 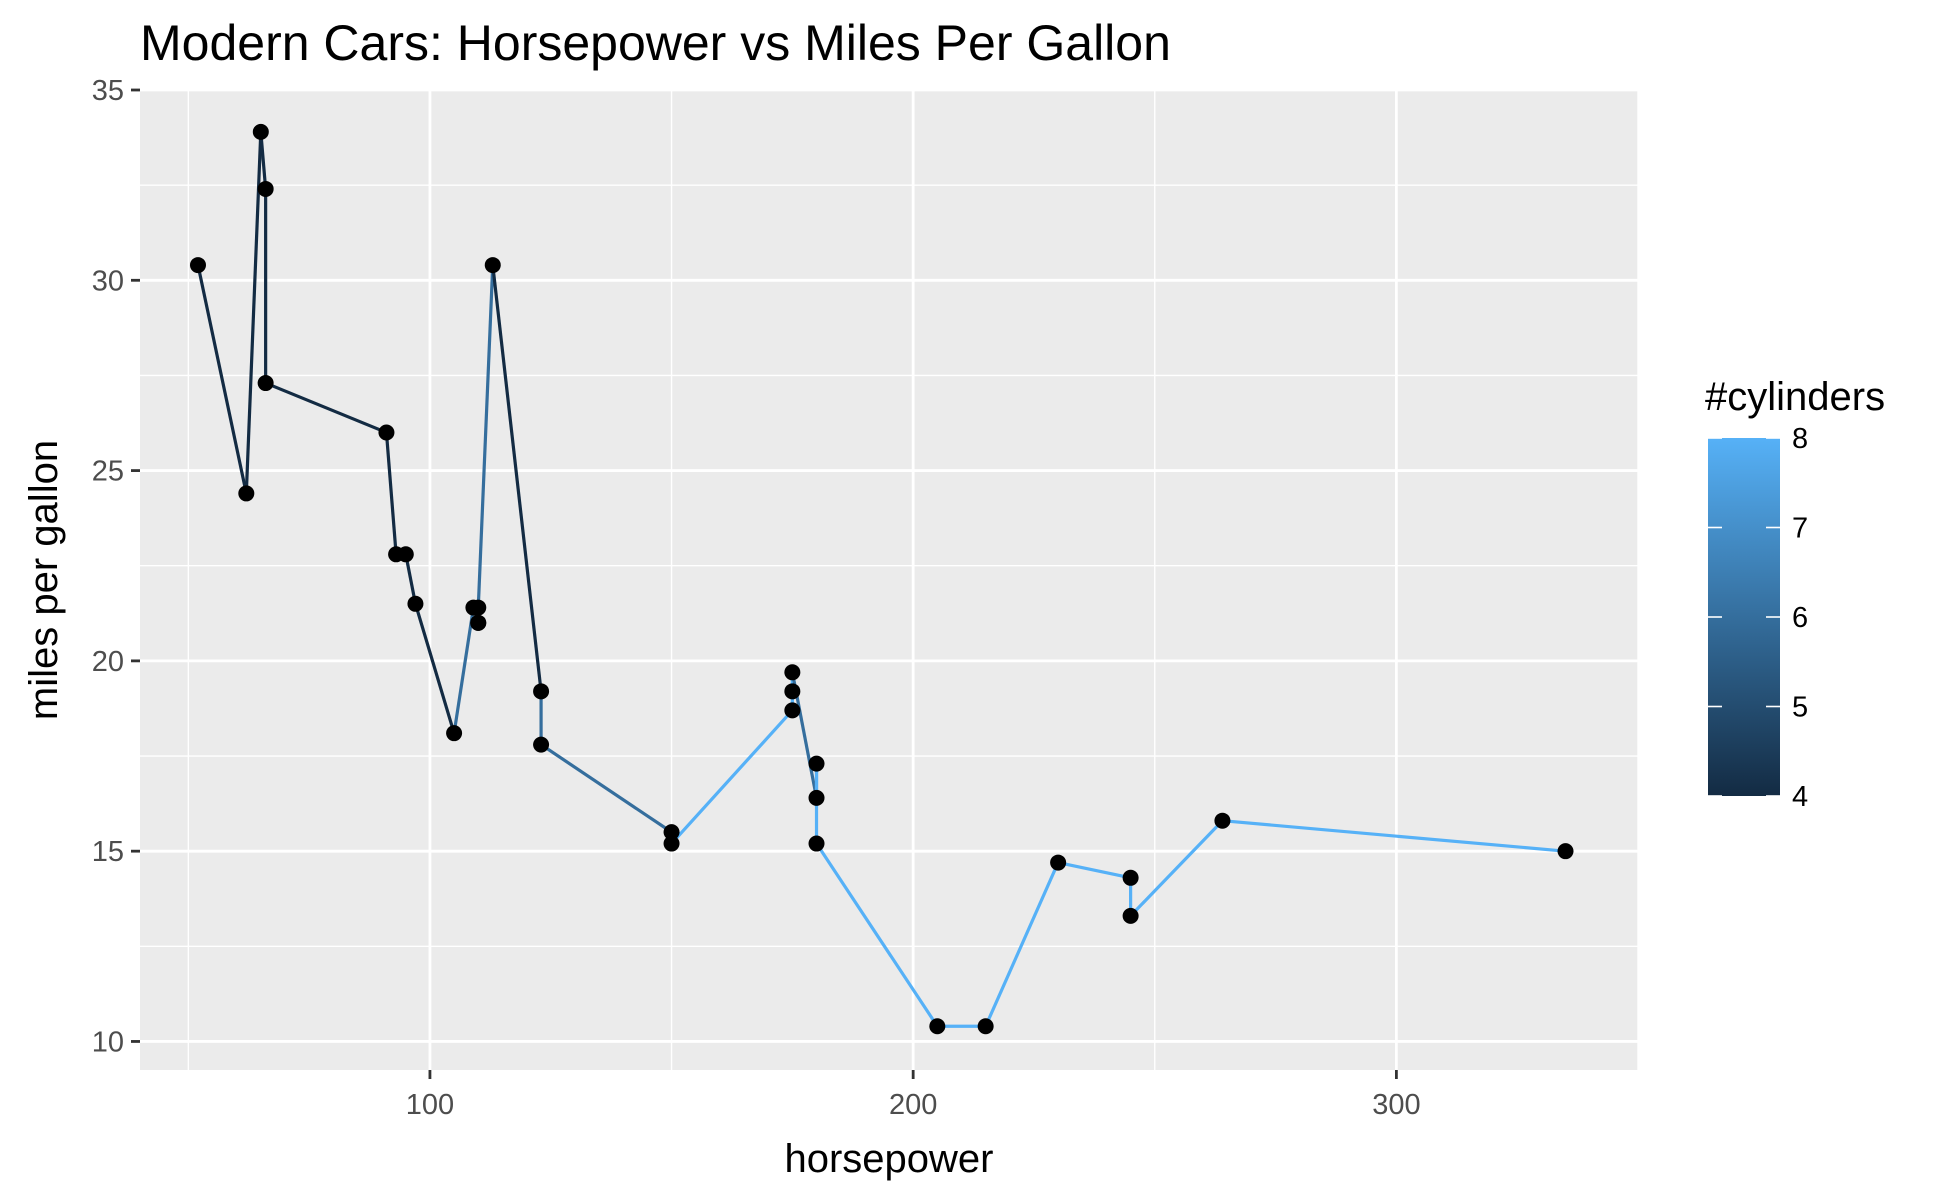 I want to click on x-tick-label: 100, so click(x=430, y=1105).